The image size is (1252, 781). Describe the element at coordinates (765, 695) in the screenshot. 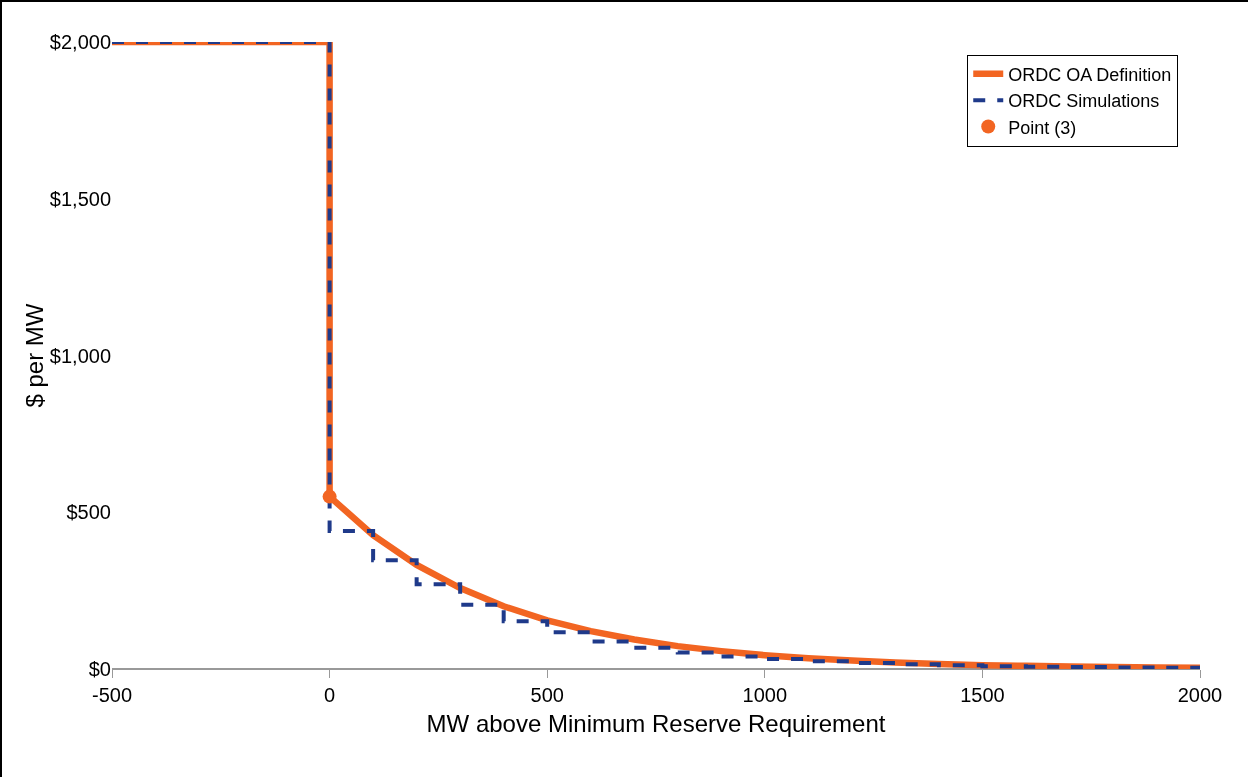

I see `x-tick-label: 1000` at that location.